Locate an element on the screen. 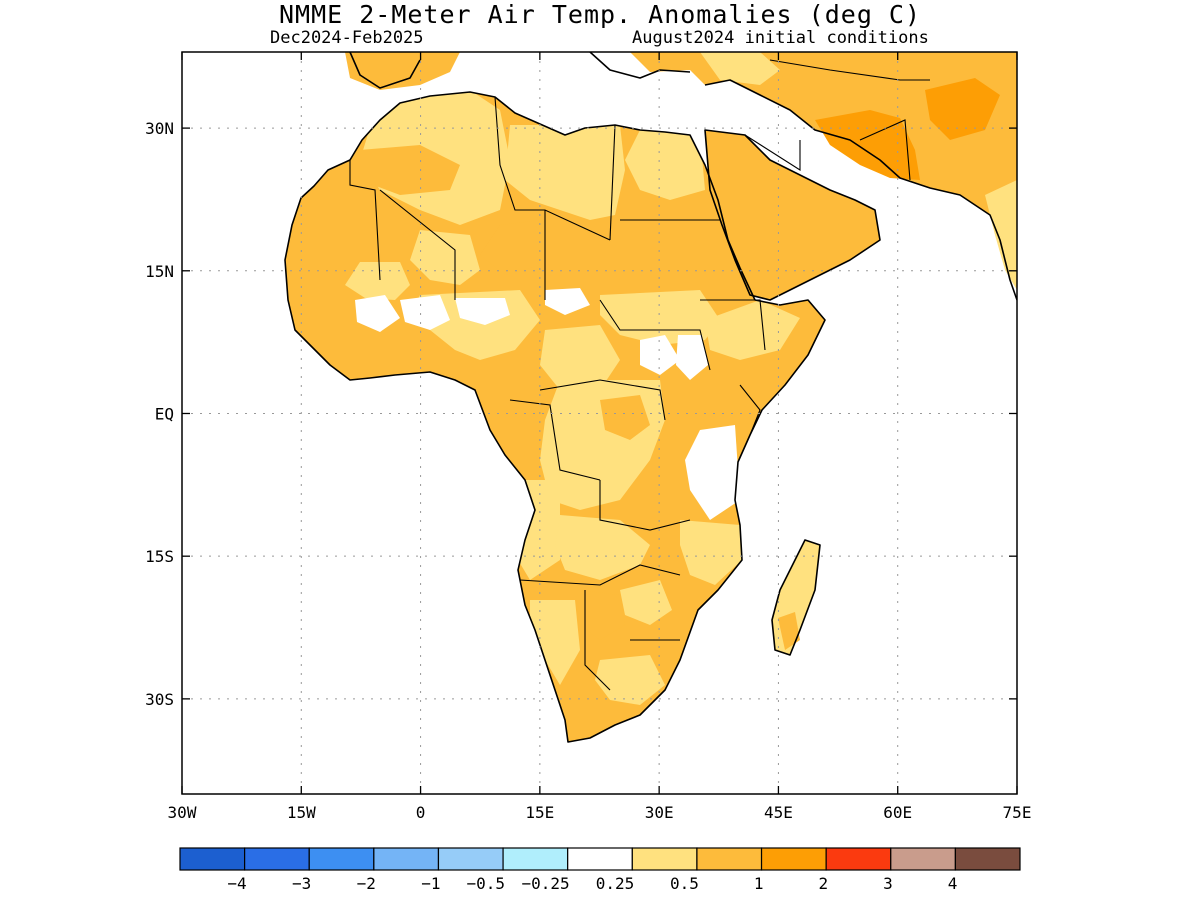  lat-tick-label: 15N is located at coordinates (159, 271).